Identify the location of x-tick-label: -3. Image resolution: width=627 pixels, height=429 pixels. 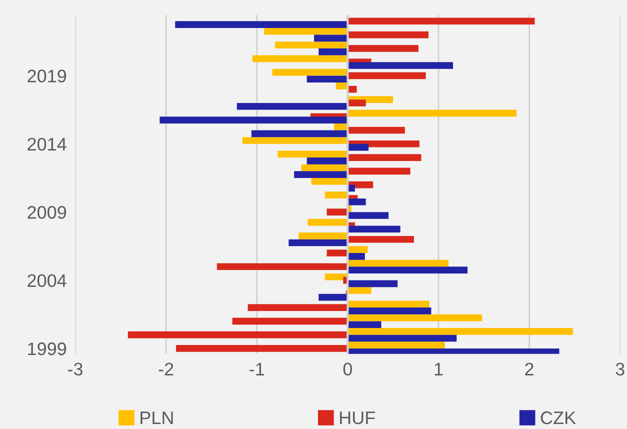
(75, 369).